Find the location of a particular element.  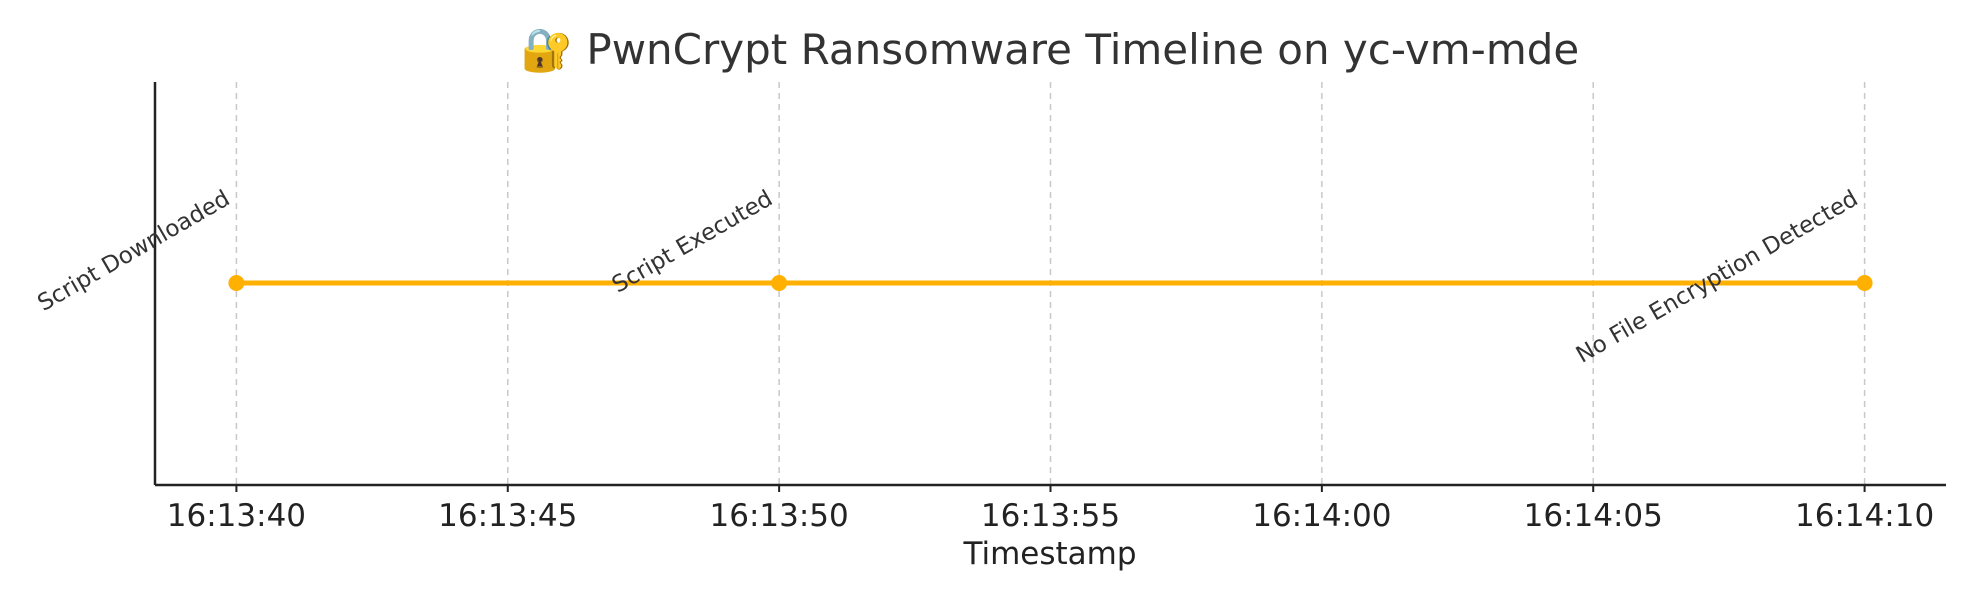

x-tick-label-0: 16:13:40 is located at coordinates (236, 516).